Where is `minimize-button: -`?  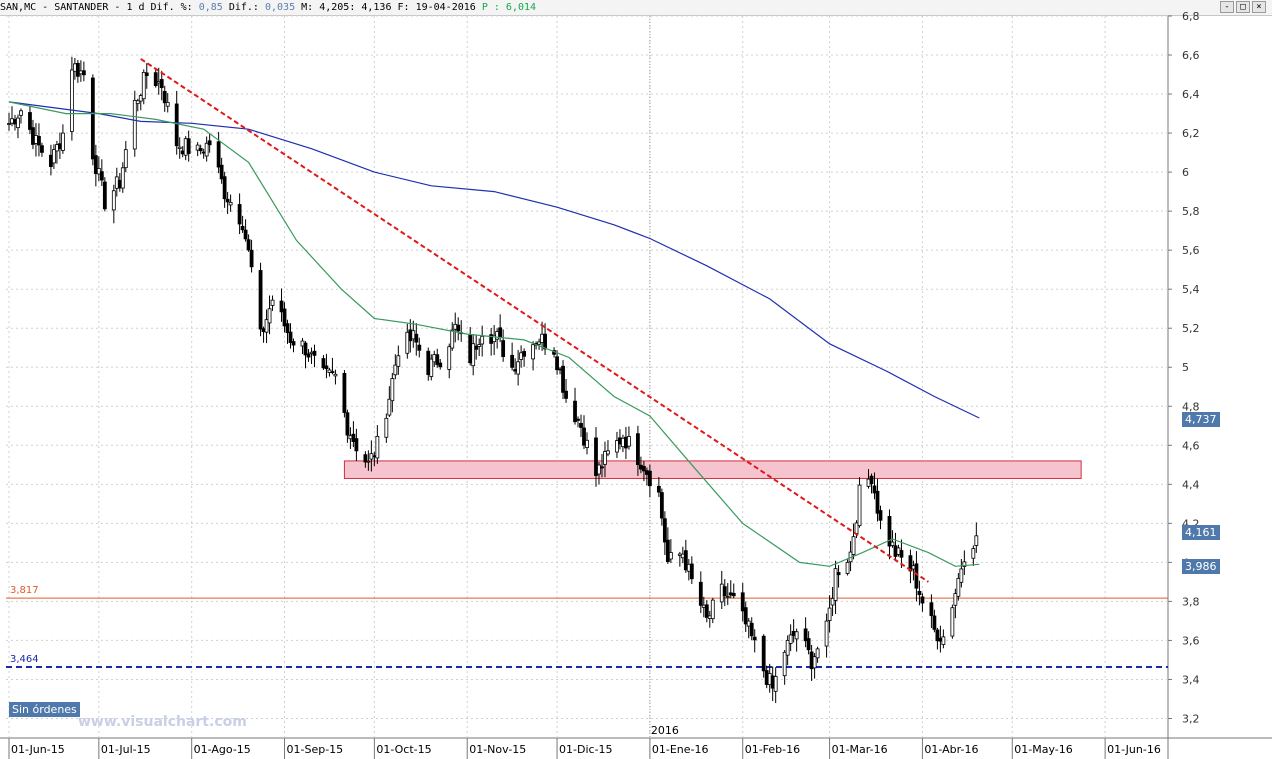
minimize-button: - is located at coordinates (1227, 7).